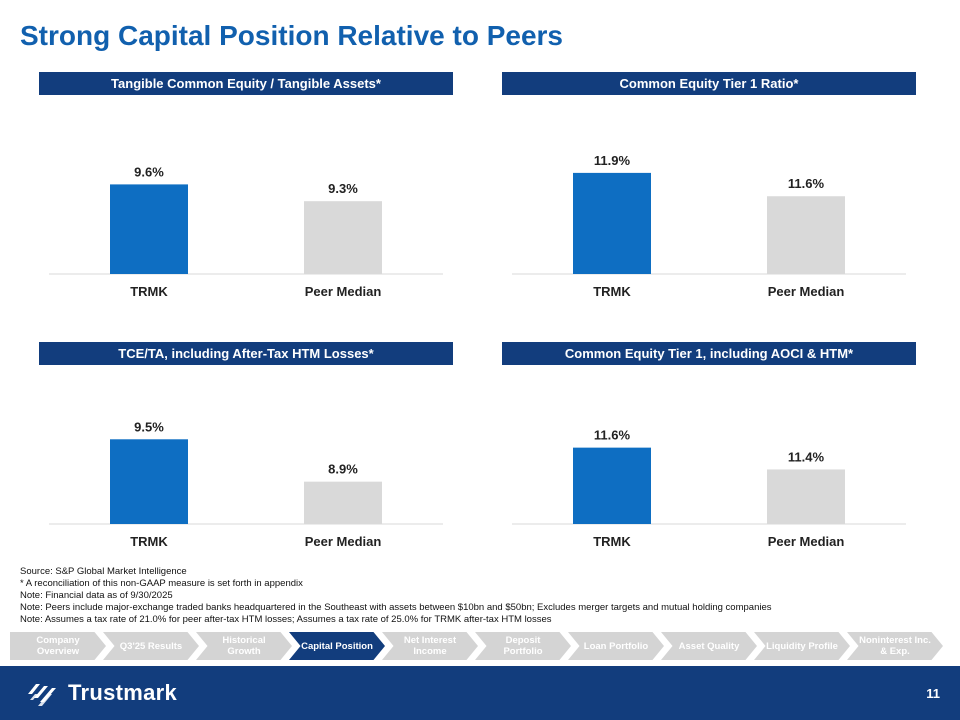 The width and height of the screenshot is (960, 720). What do you see at coordinates (337, 646) in the screenshot?
I see `nav-capital-position: Capital Position` at bounding box center [337, 646].